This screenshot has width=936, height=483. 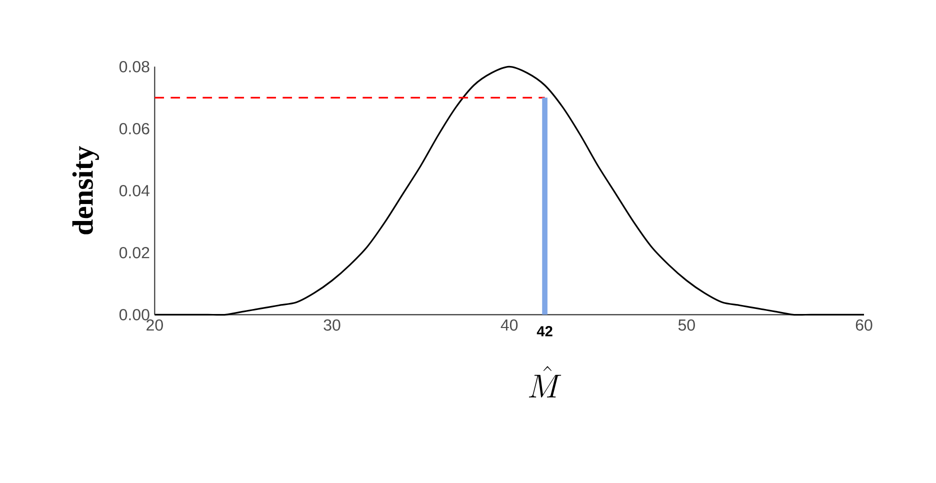 I want to click on x-tick-label: 40, so click(x=509, y=325).